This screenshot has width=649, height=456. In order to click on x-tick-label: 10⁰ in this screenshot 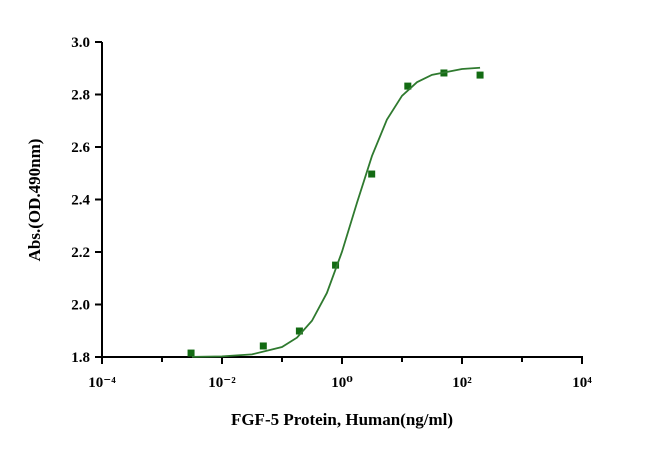, I will do `click(342, 383)`.